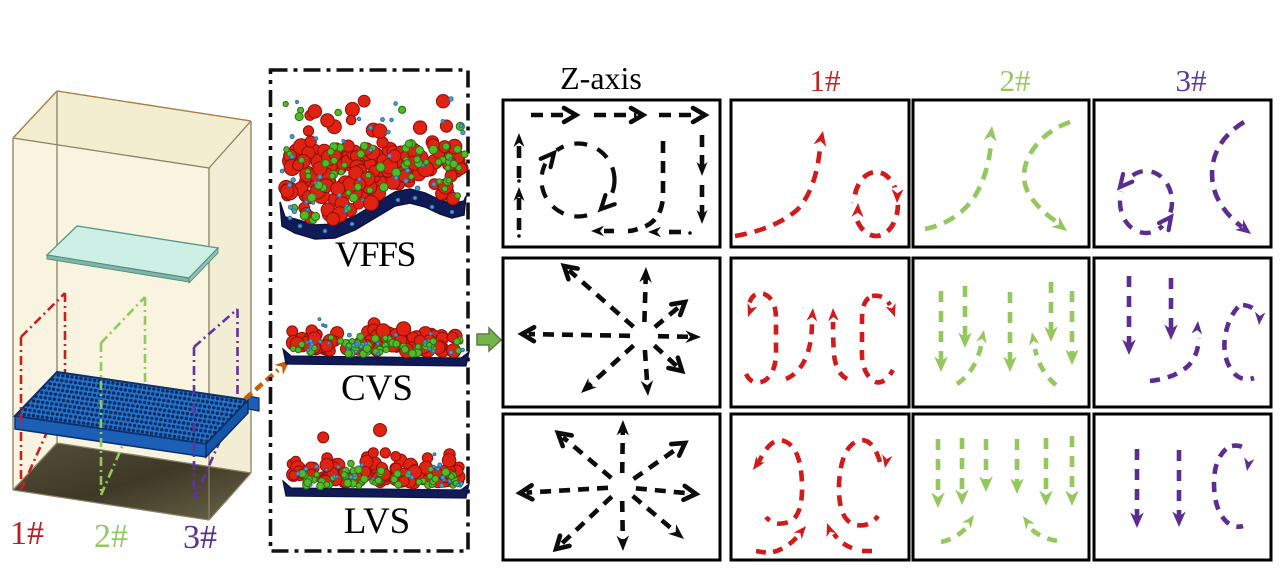  What do you see at coordinates (601, 78) in the screenshot?
I see `svg-text: Z-axis` at bounding box center [601, 78].